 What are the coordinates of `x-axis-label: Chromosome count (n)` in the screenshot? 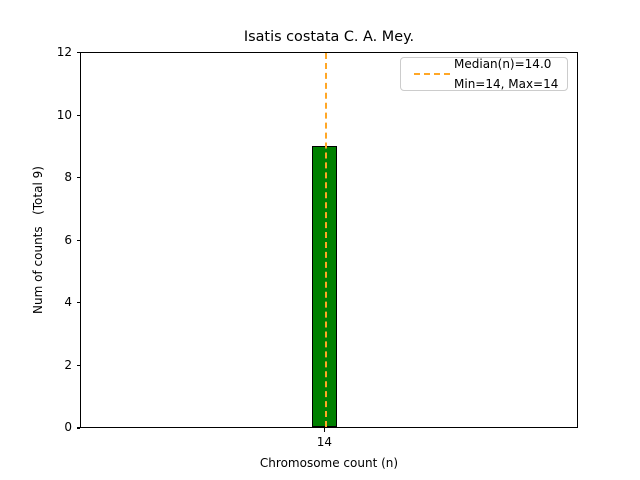 It's located at (329, 463).